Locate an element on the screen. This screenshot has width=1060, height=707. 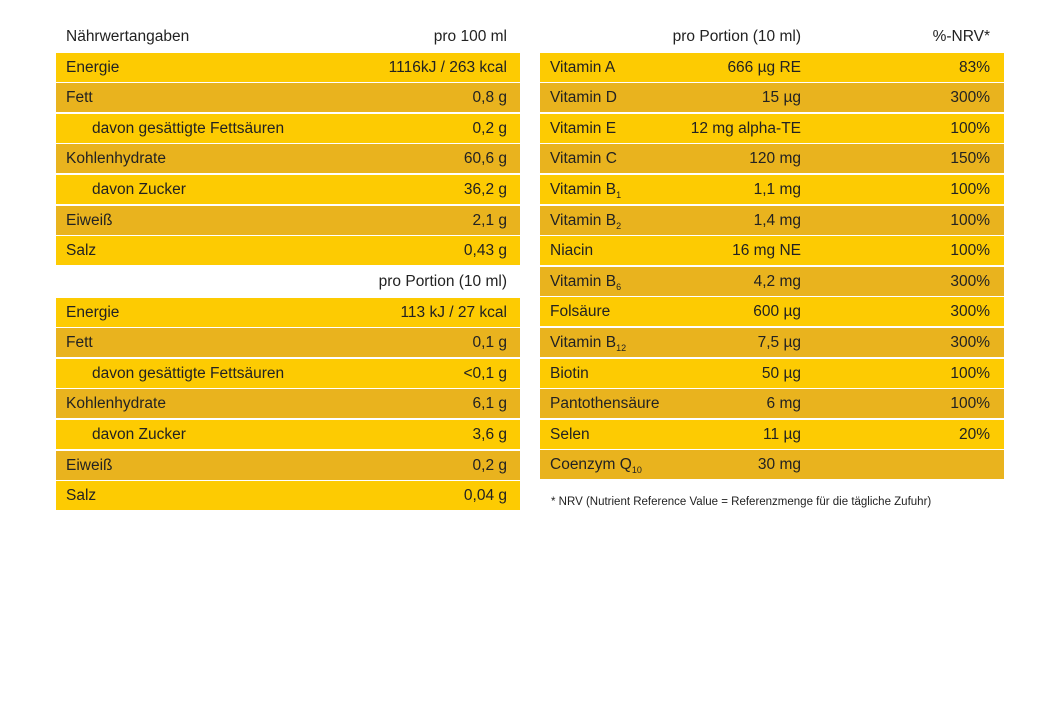
table-row: Coenzym Q10 30 mg is located at coordinates (772, 465).